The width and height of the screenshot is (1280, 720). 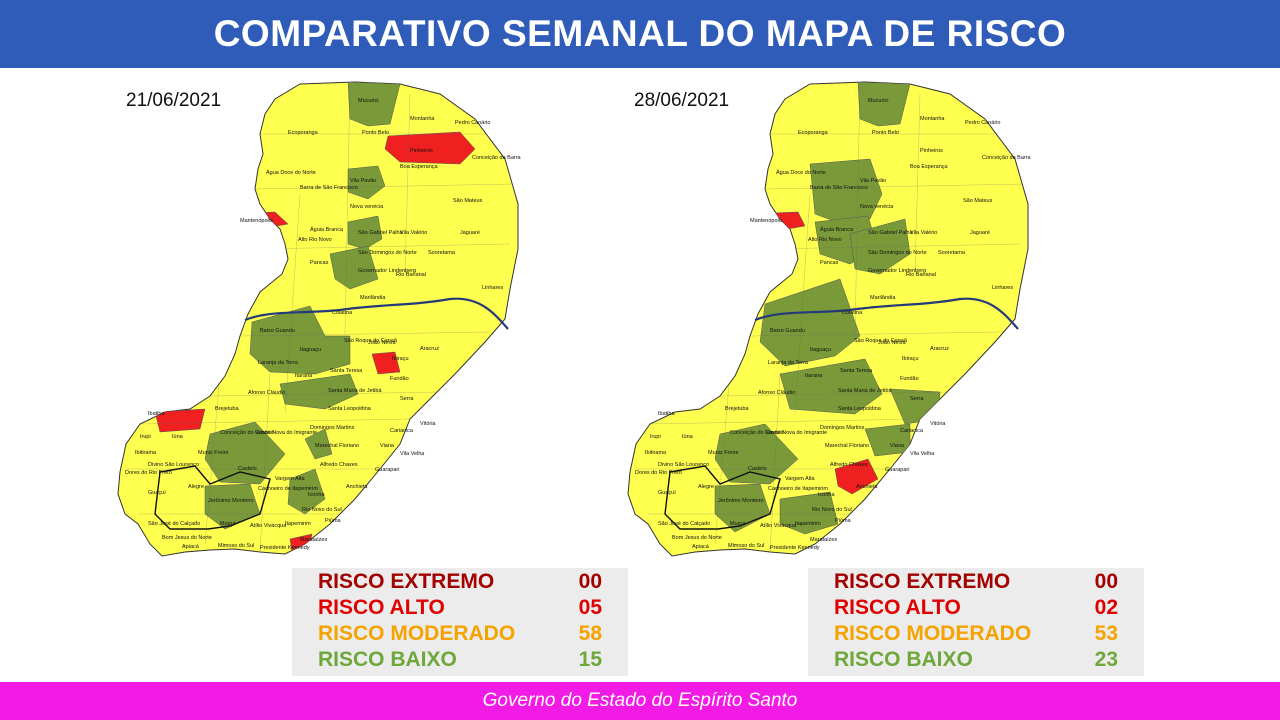 I want to click on legend-row-alto: RISCO ALTO 05, so click(x=460, y=609).